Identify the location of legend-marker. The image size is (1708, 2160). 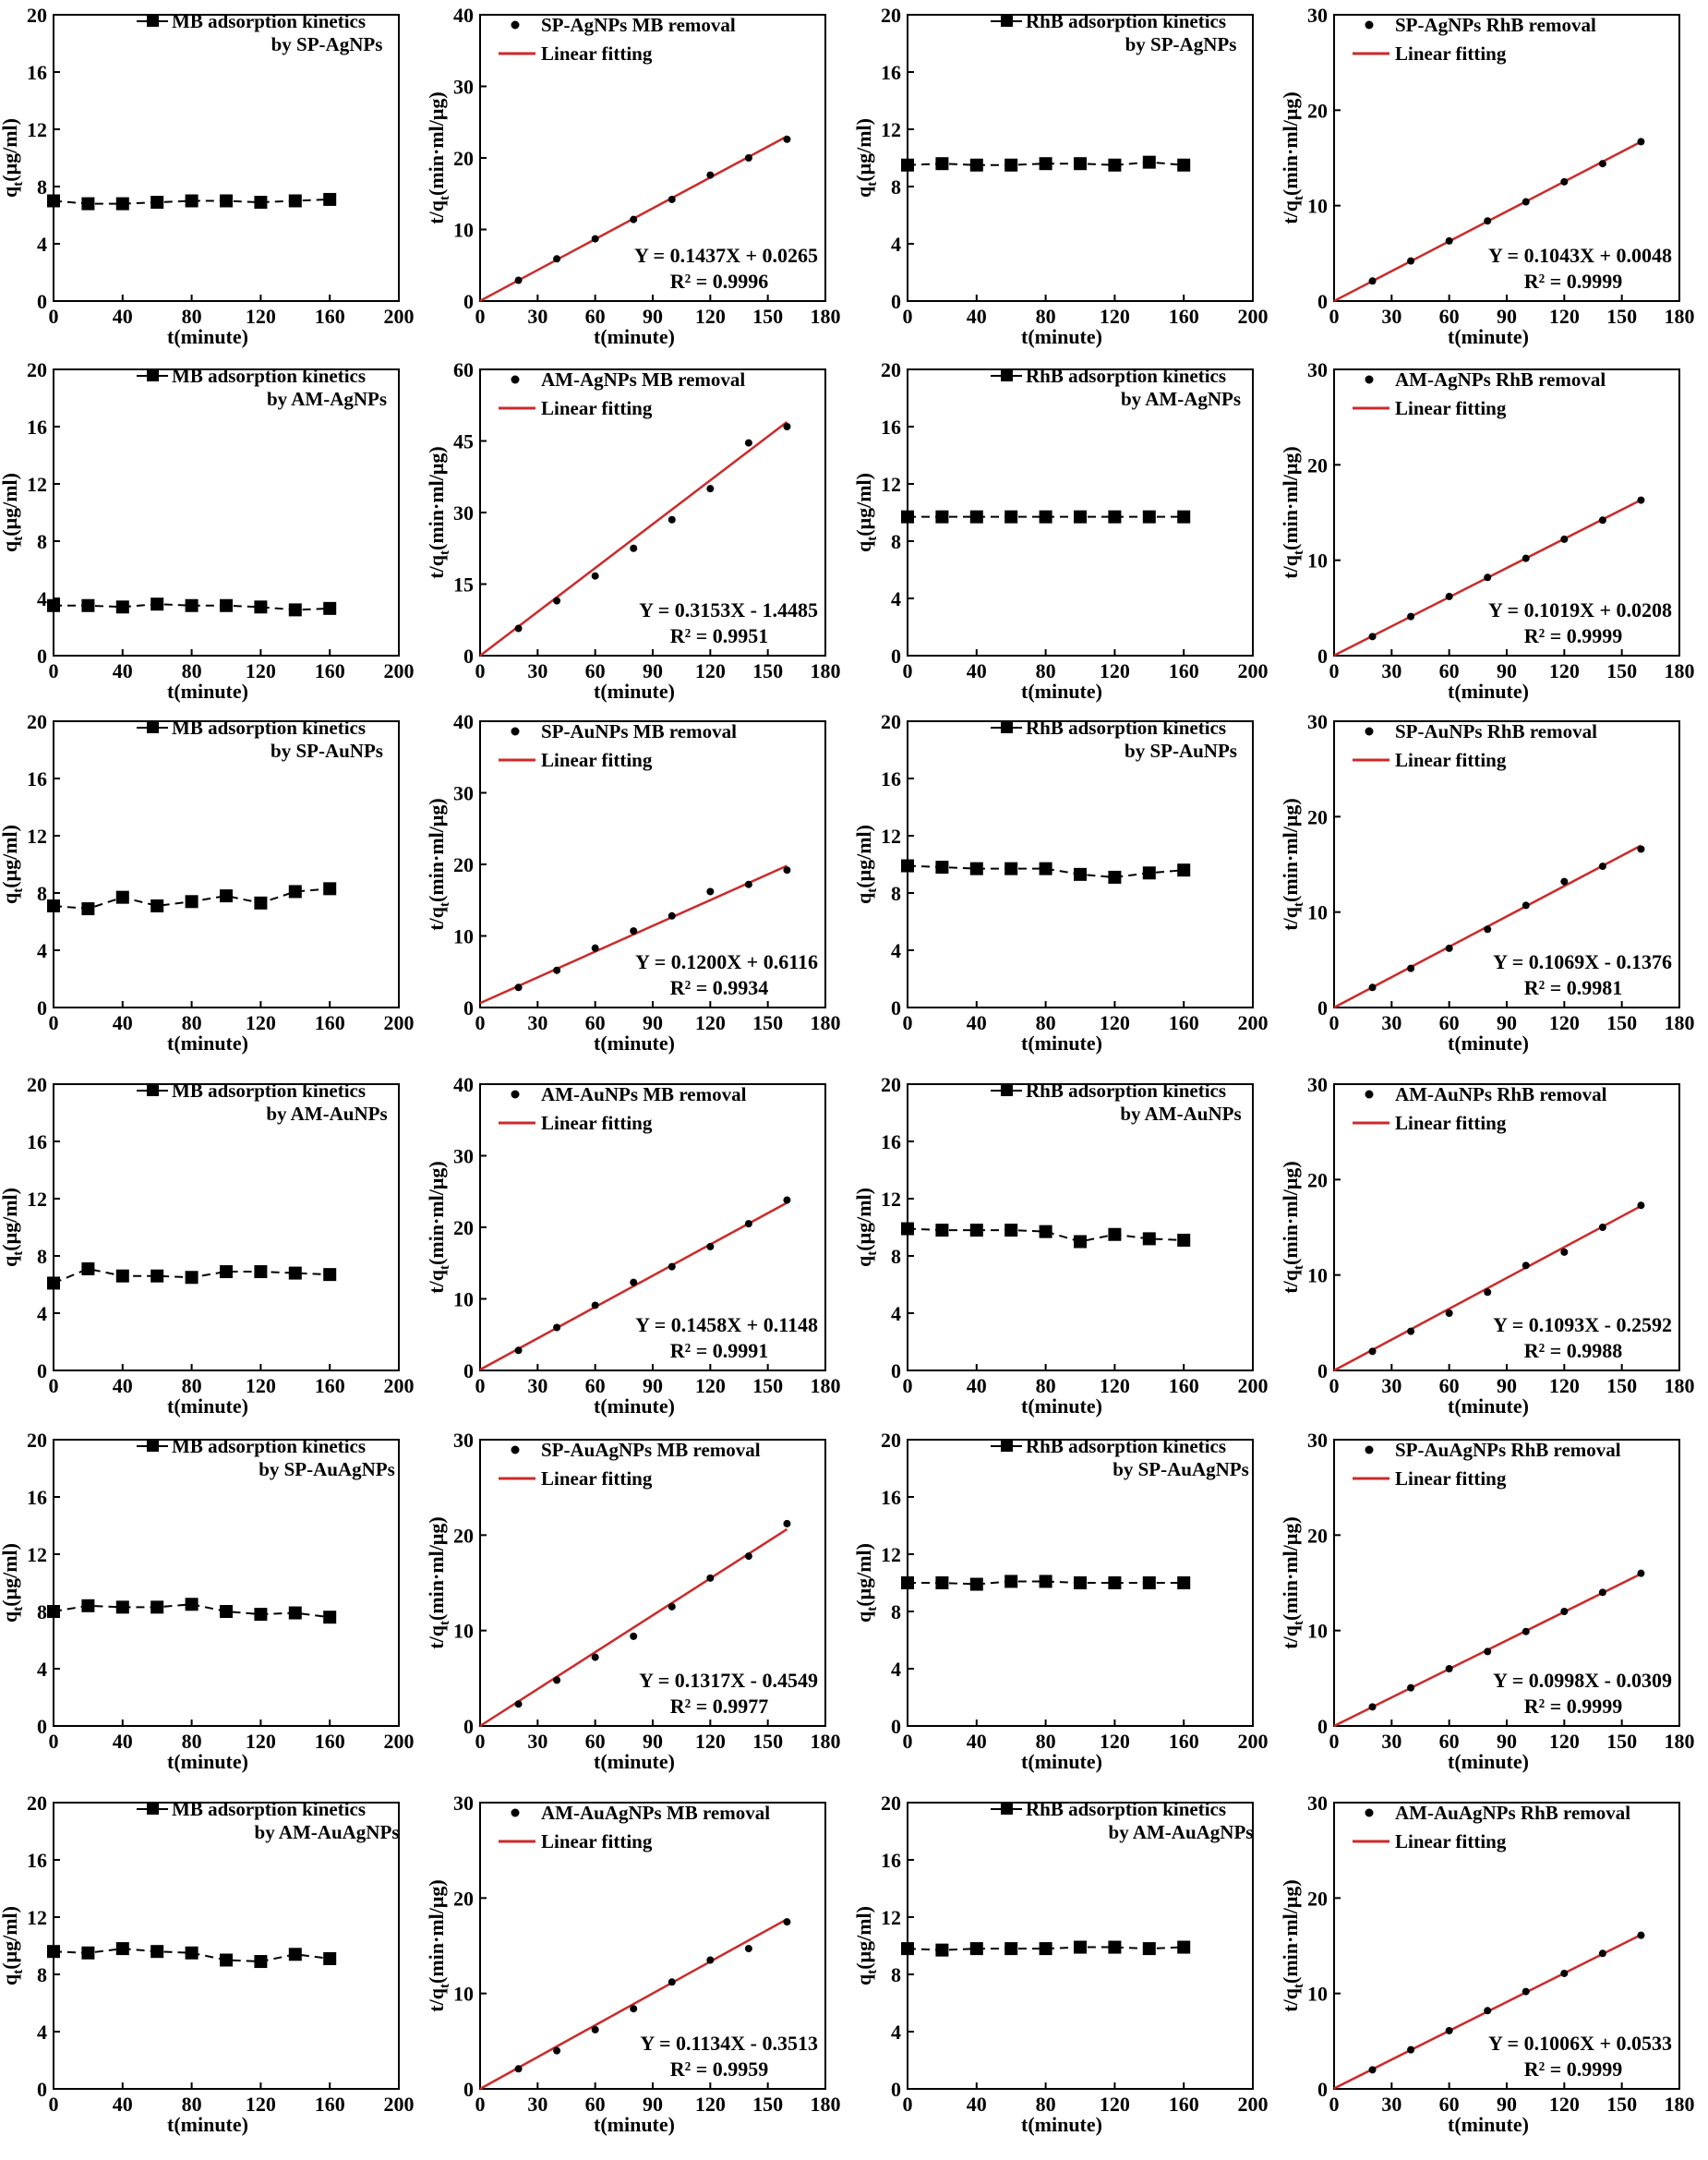
(153, 1090).